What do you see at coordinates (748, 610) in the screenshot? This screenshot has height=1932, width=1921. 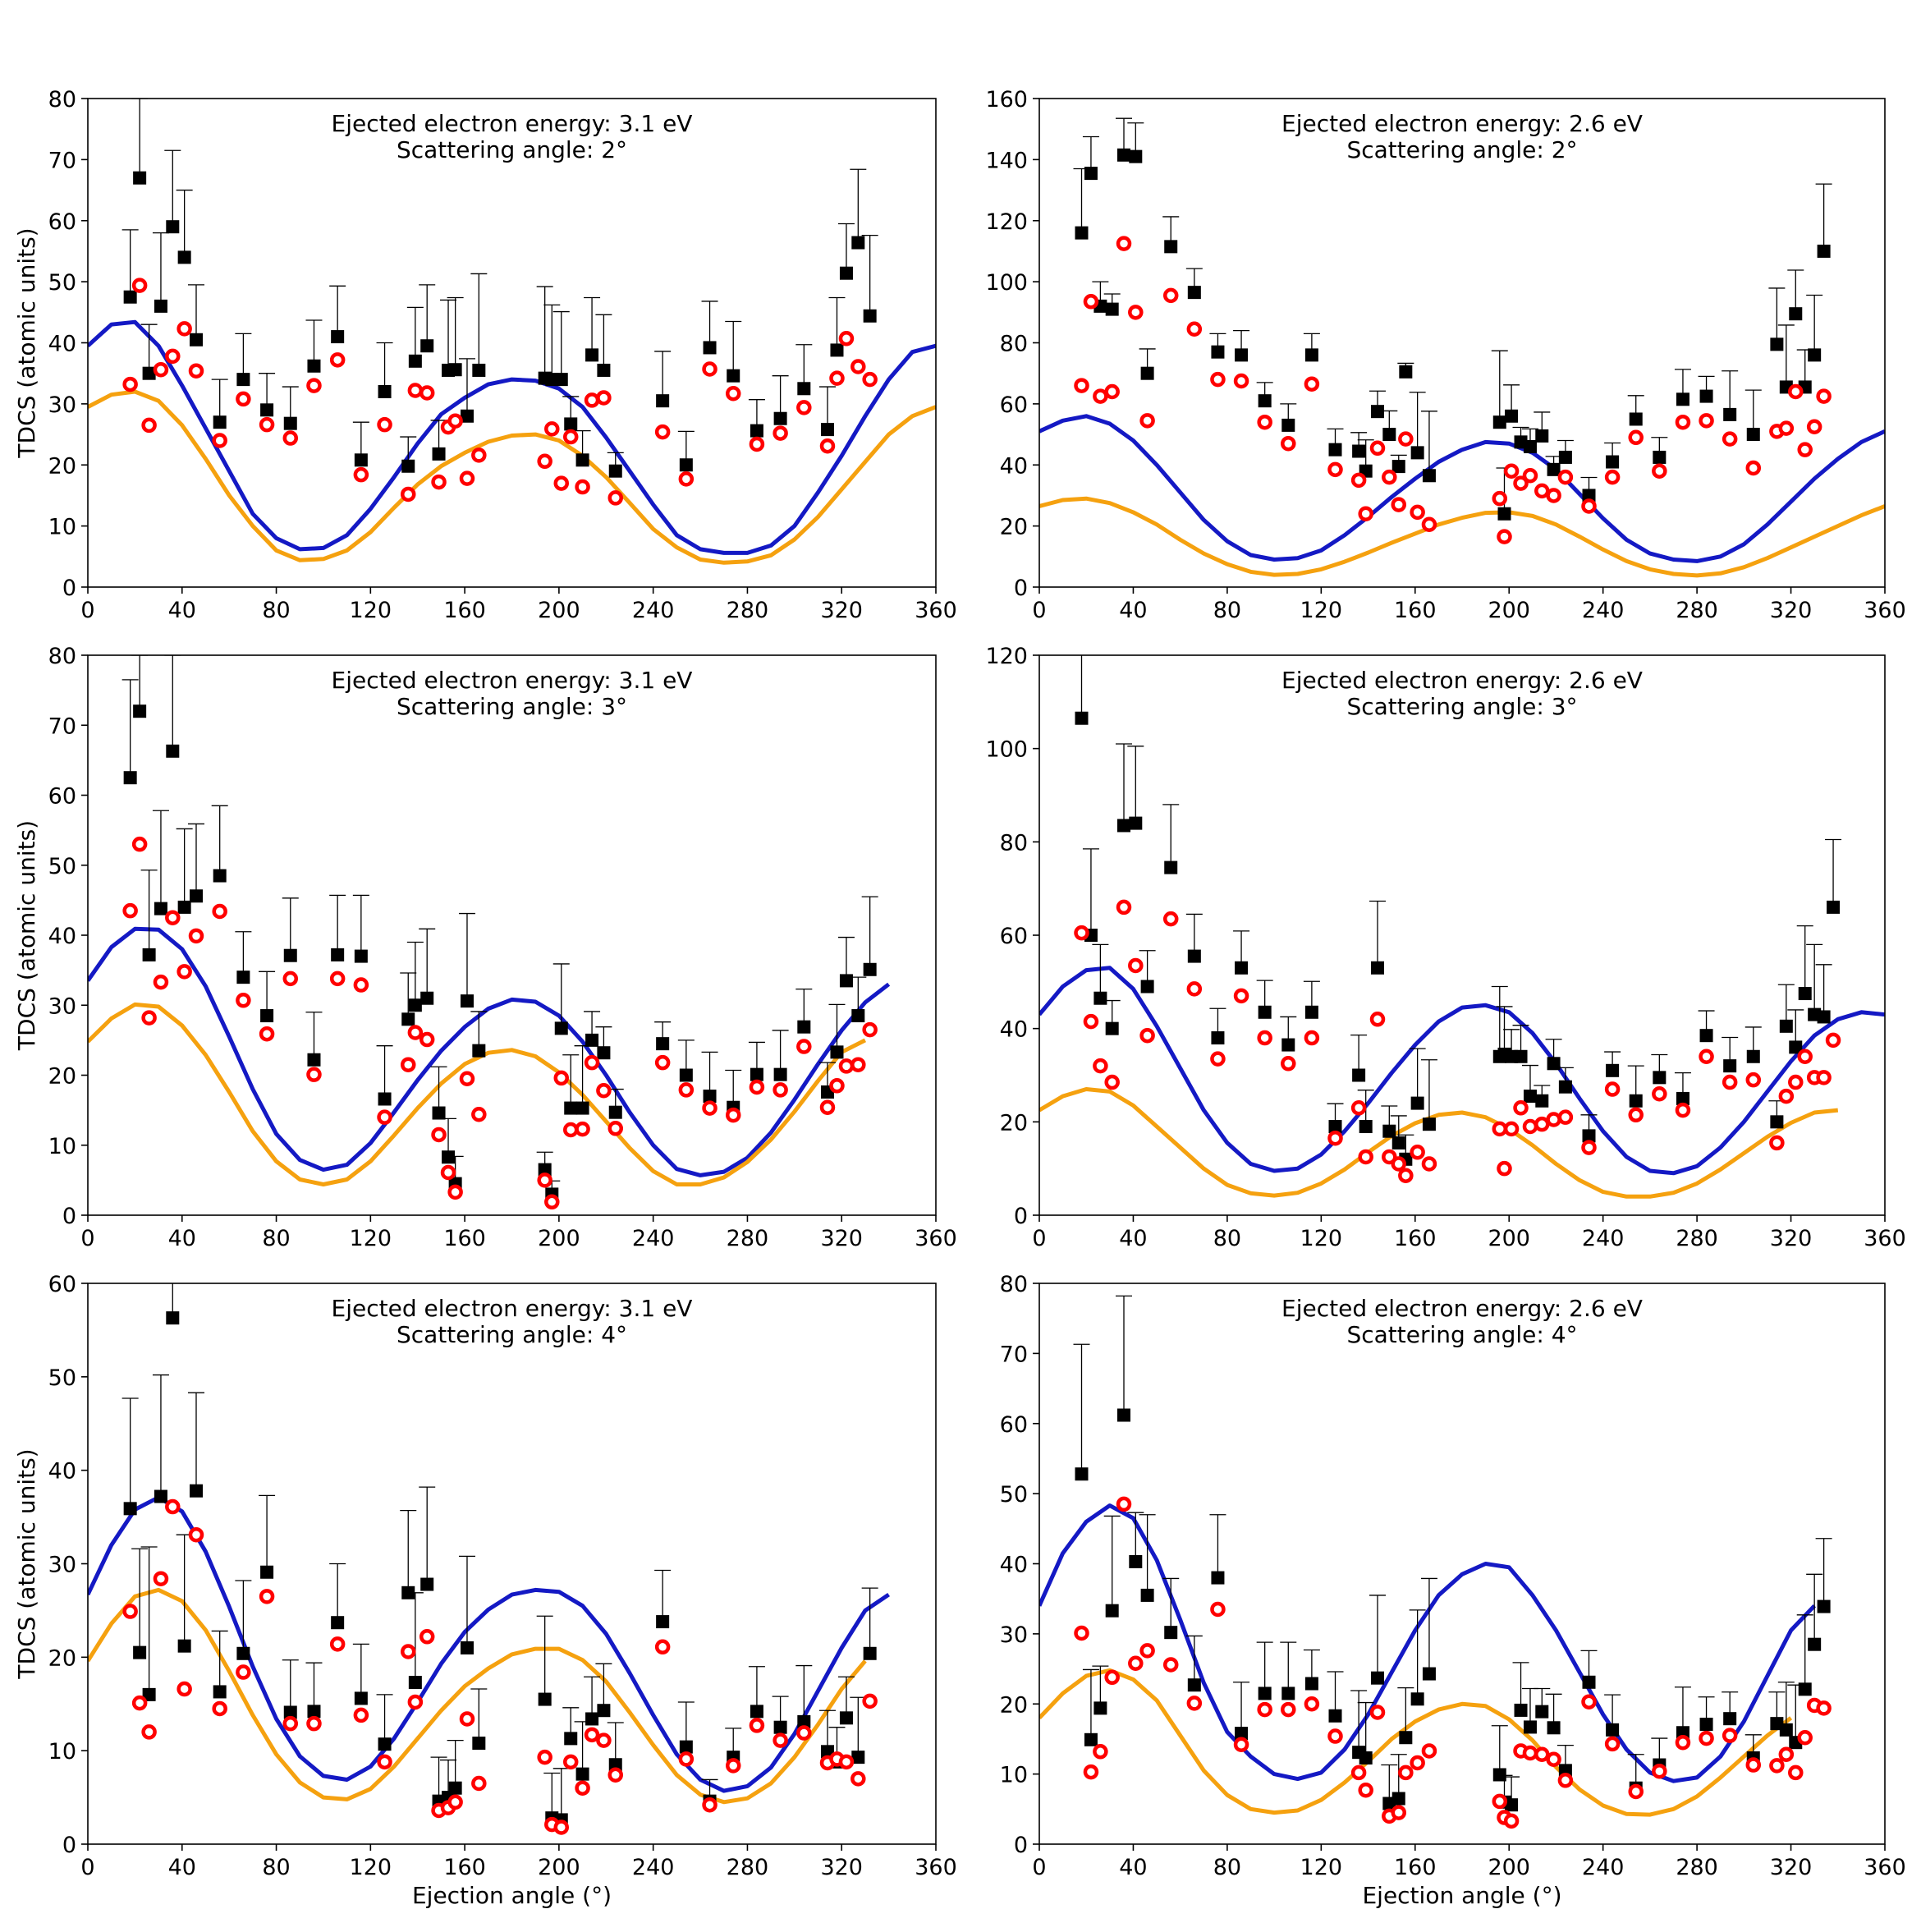 I see `x-tick-label: 280` at bounding box center [748, 610].